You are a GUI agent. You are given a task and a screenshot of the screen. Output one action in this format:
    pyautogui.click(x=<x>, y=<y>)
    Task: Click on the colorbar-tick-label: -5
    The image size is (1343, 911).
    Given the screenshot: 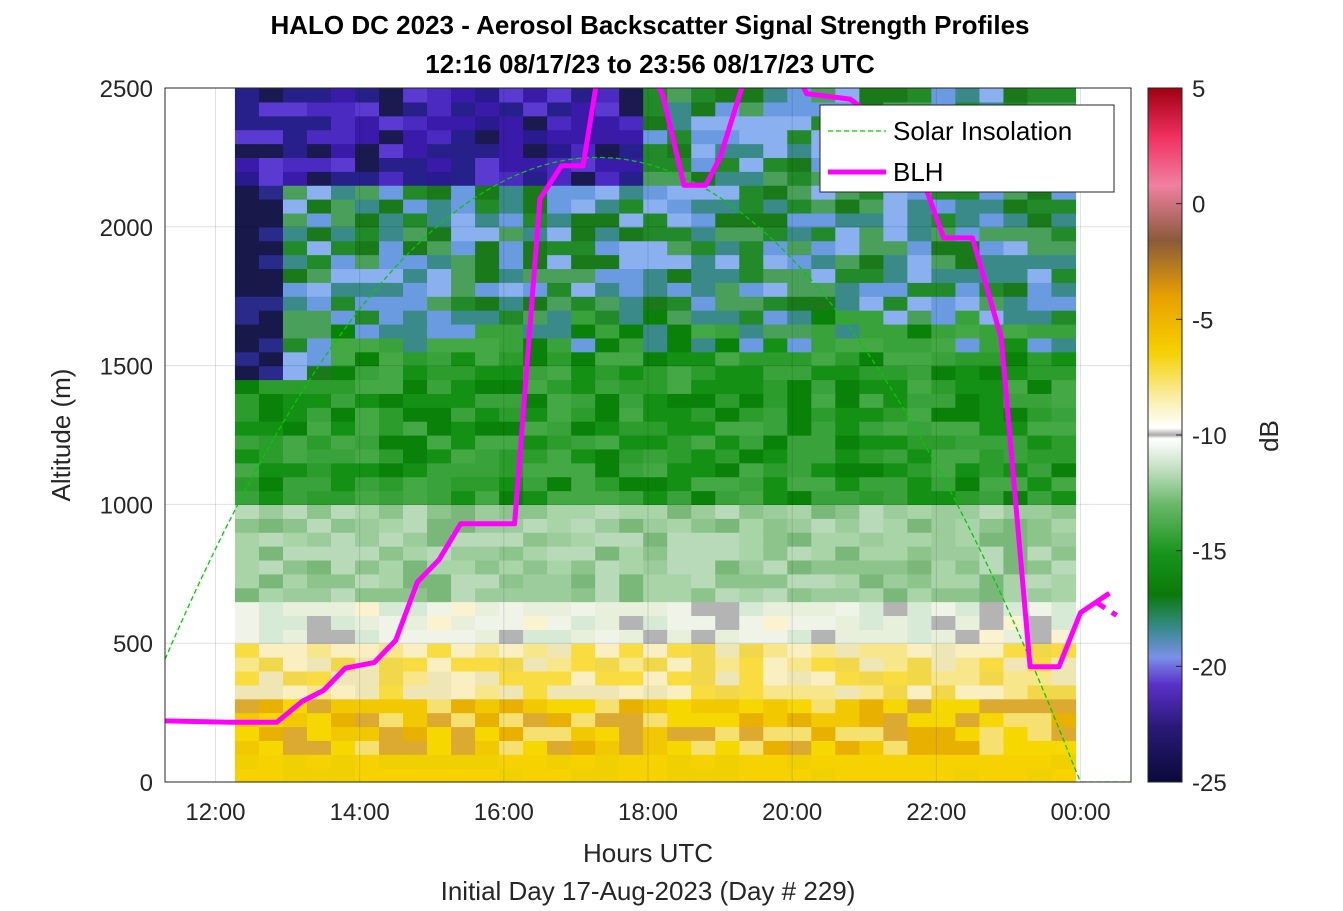 What is the action you would take?
    pyautogui.click(x=1202, y=320)
    